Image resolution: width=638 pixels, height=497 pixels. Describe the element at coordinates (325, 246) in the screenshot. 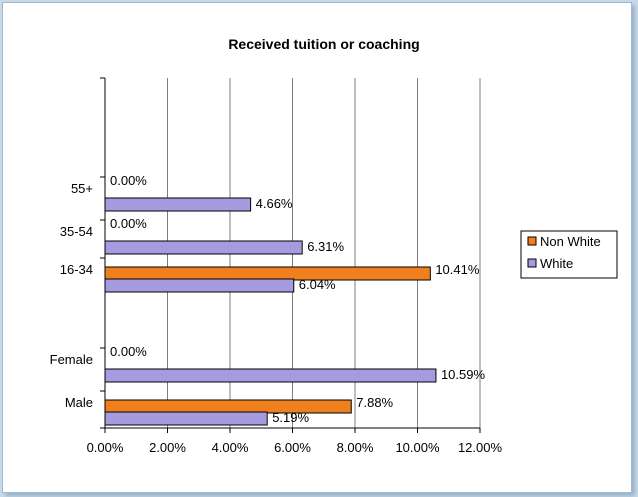

I see `data-label-white: 6.31%` at that location.